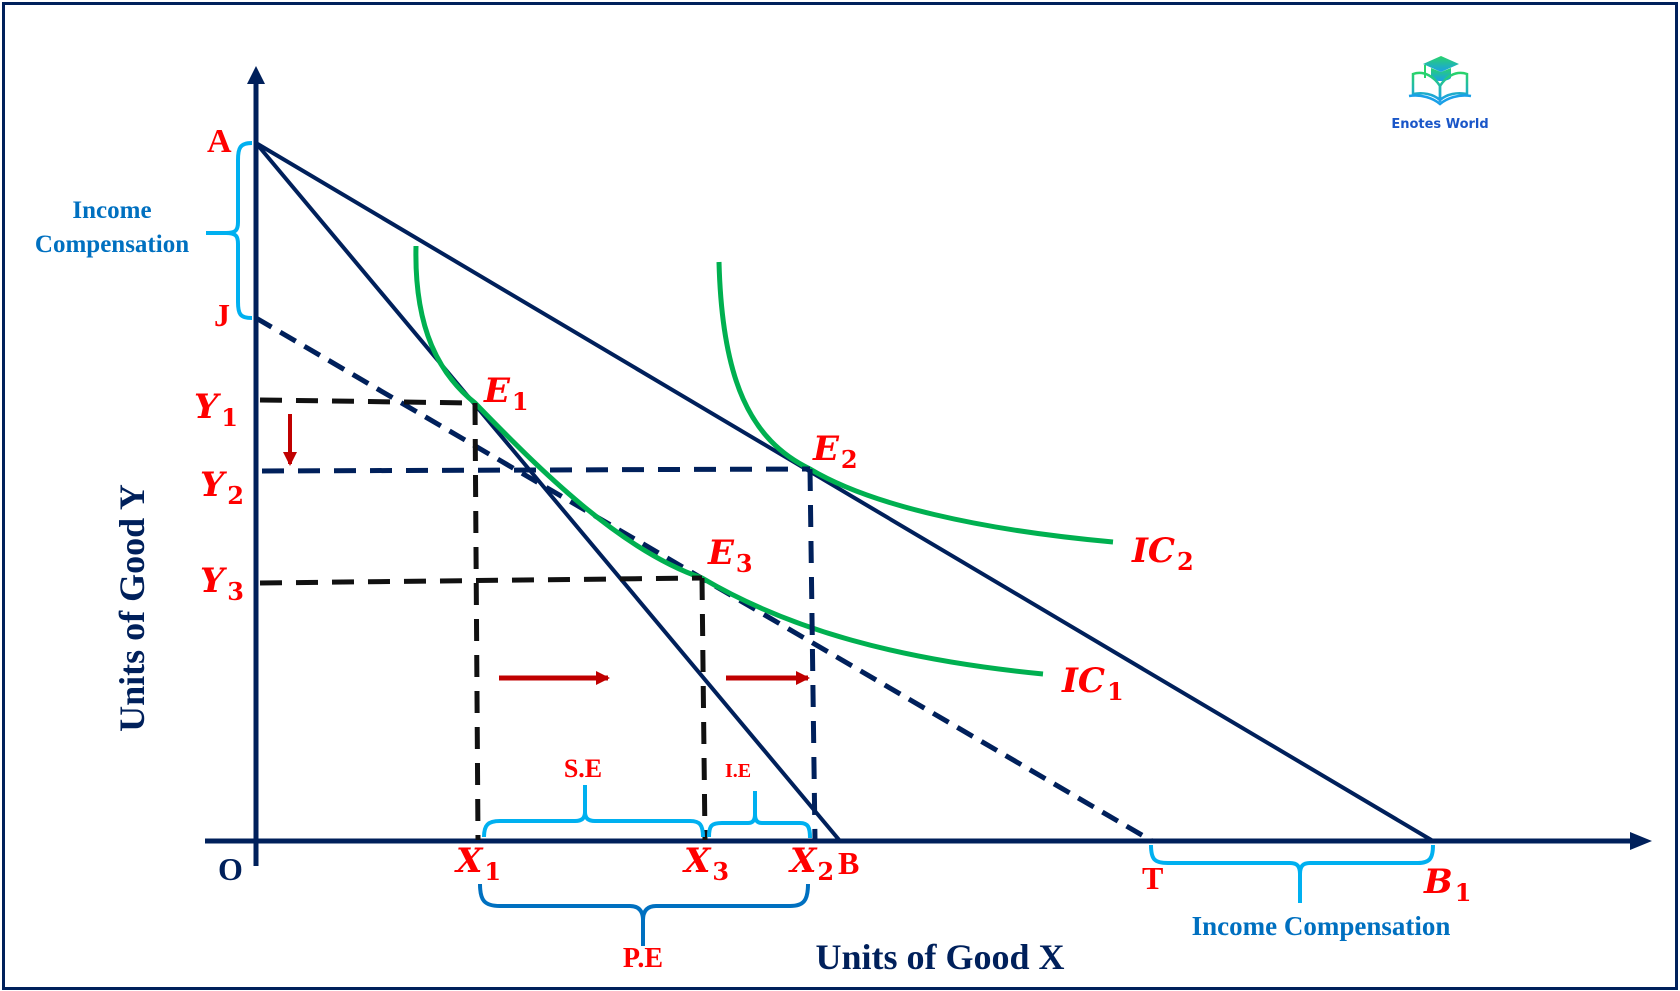 The height and width of the screenshot is (991, 1680). I want to click on y-axis, so click(256, 466).